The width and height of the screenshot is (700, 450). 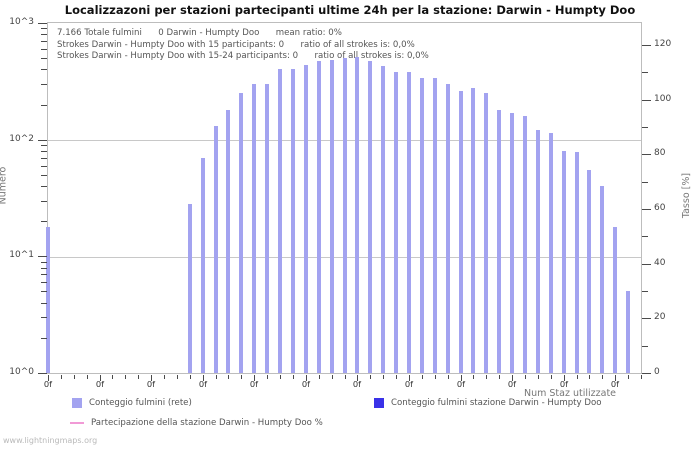 What do you see at coordinates (379, 403) in the screenshot?
I see `legend-swatch-station` at bounding box center [379, 403].